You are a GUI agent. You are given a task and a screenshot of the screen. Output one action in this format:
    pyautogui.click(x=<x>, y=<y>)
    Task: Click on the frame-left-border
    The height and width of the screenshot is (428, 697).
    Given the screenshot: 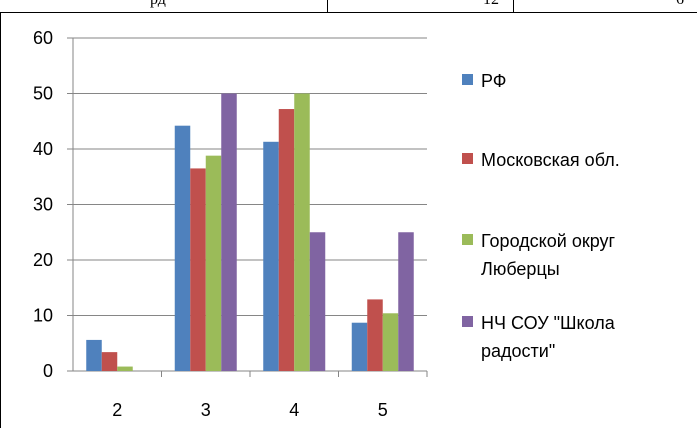 What is the action you would take?
    pyautogui.click(x=0, y=220)
    